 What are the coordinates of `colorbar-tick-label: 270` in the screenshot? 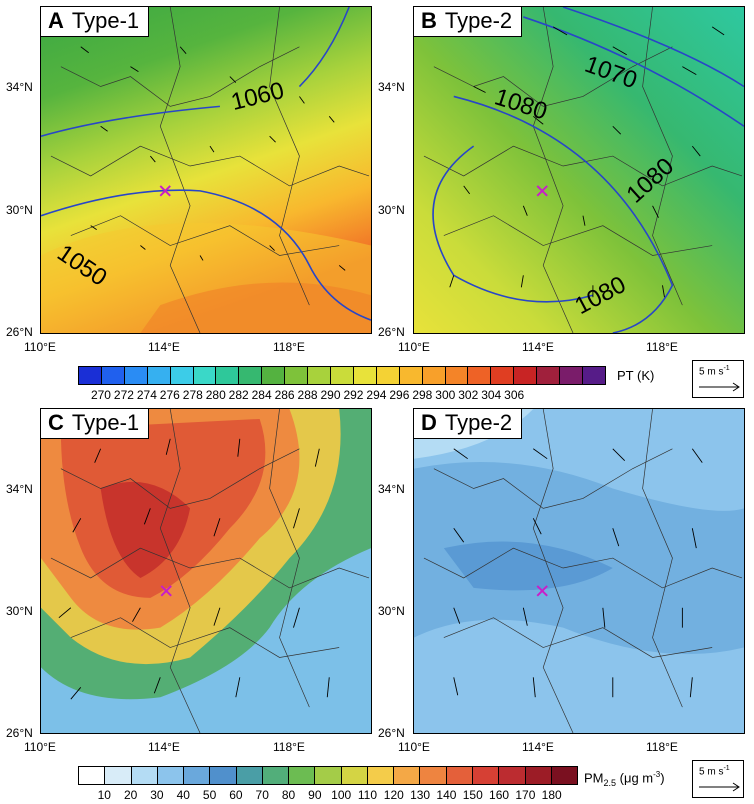 It's located at (100, 395).